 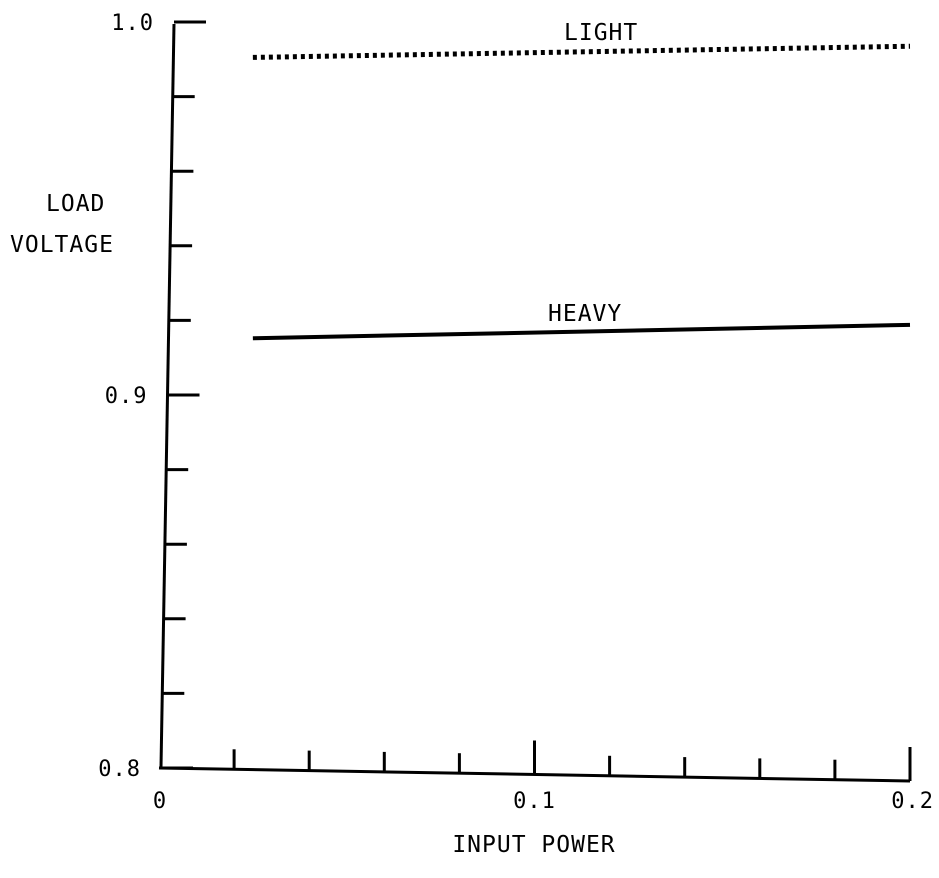 I want to click on y-tick-label: 0.8, so click(x=119, y=769).